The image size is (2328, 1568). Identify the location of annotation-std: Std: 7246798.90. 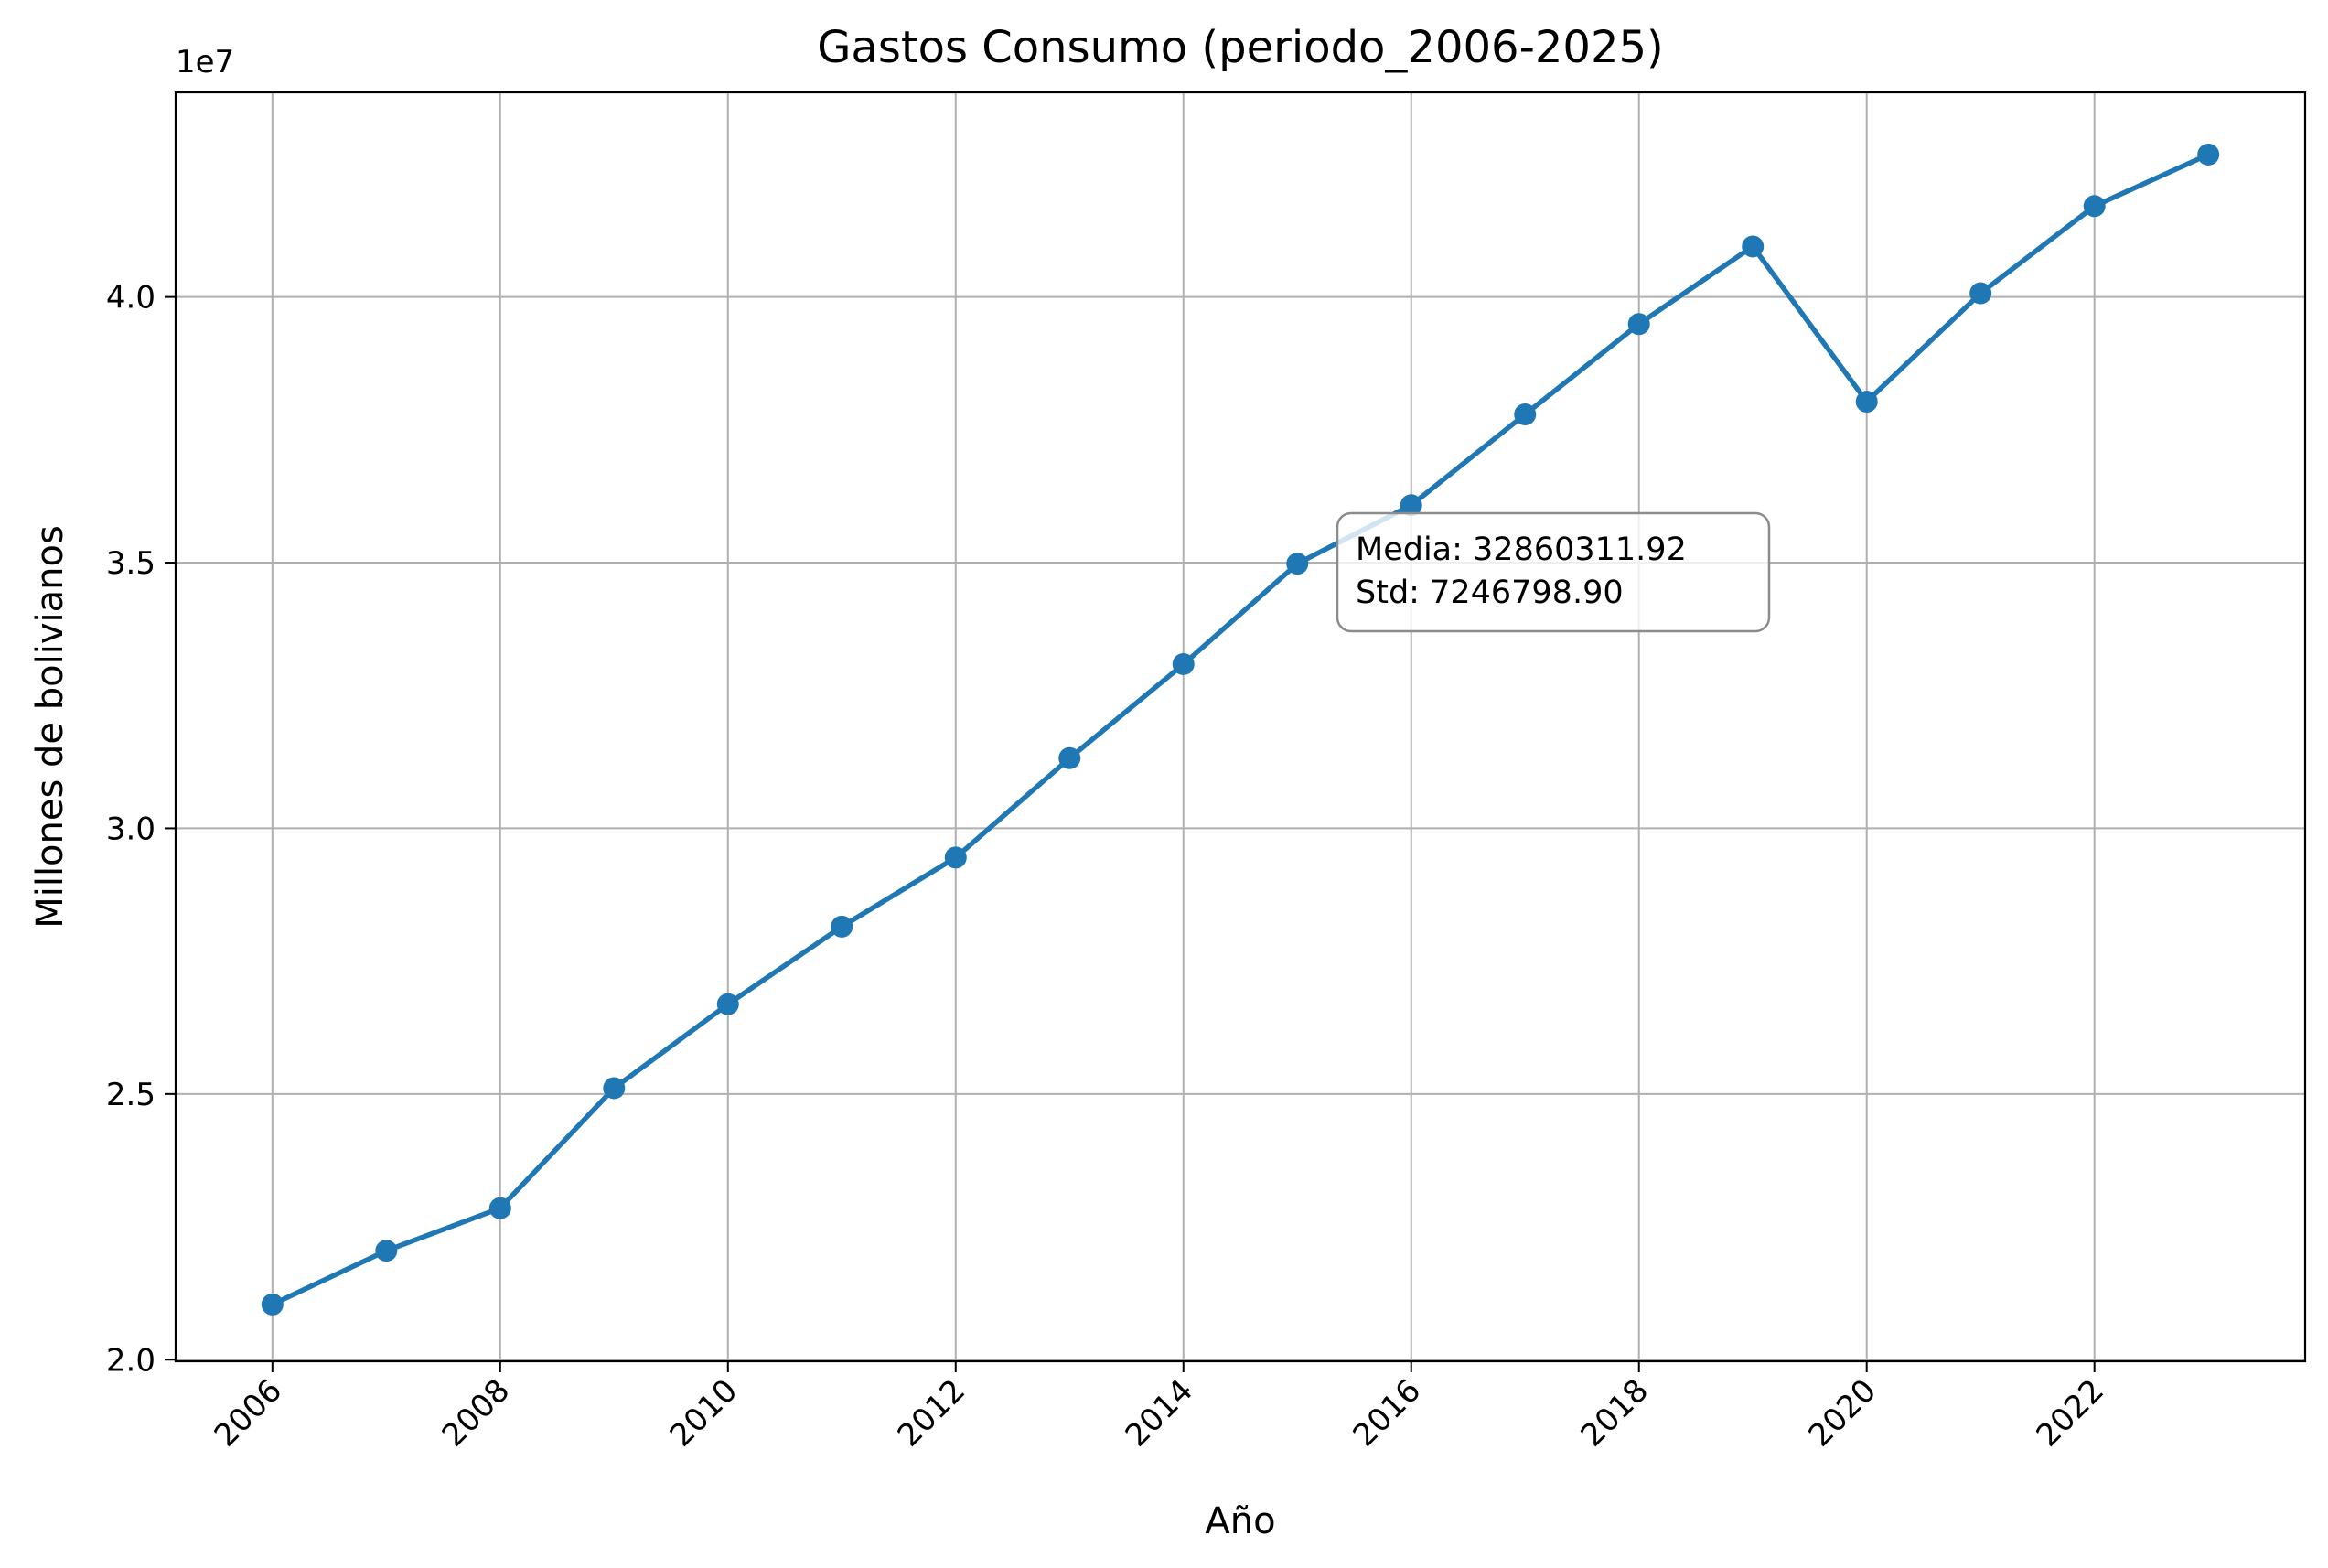
(1490, 593).